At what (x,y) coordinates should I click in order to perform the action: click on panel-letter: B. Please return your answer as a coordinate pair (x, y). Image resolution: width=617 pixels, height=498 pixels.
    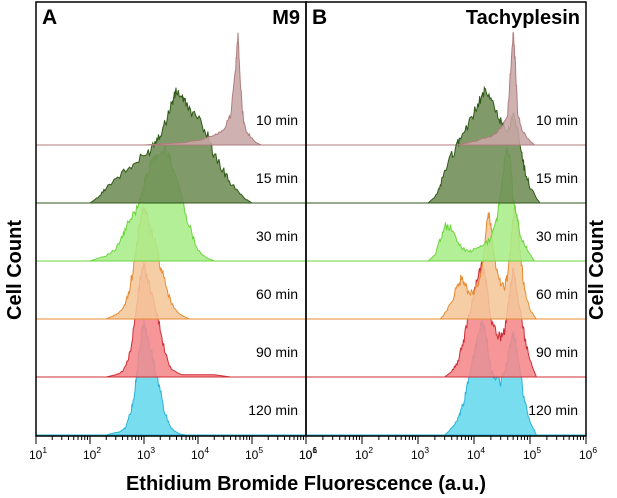
    Looking at the image, I should click on (319, 17).